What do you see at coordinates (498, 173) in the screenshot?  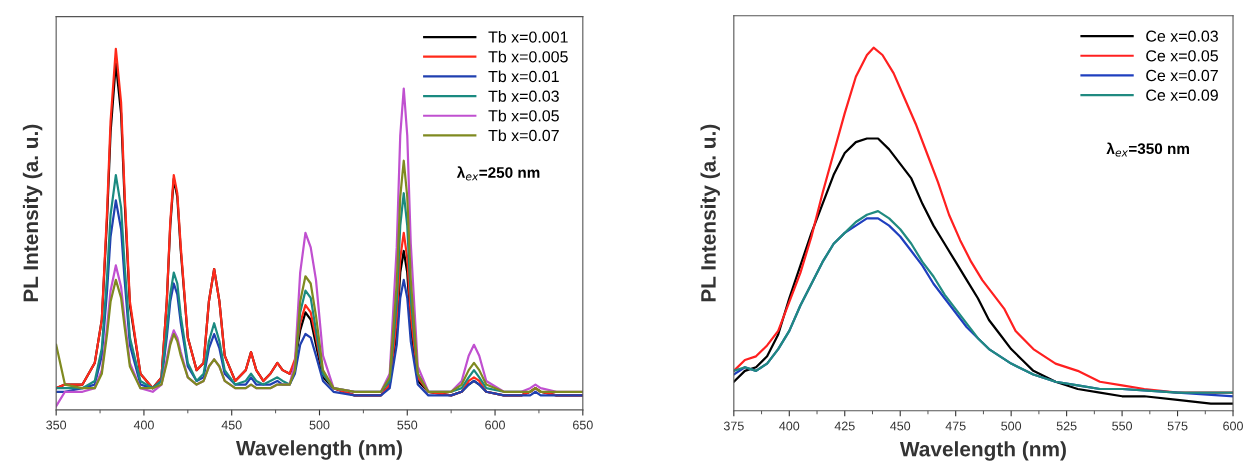 I see `annotation: λ$_{ex}$=250 nm` at bounding box center [498, 173].